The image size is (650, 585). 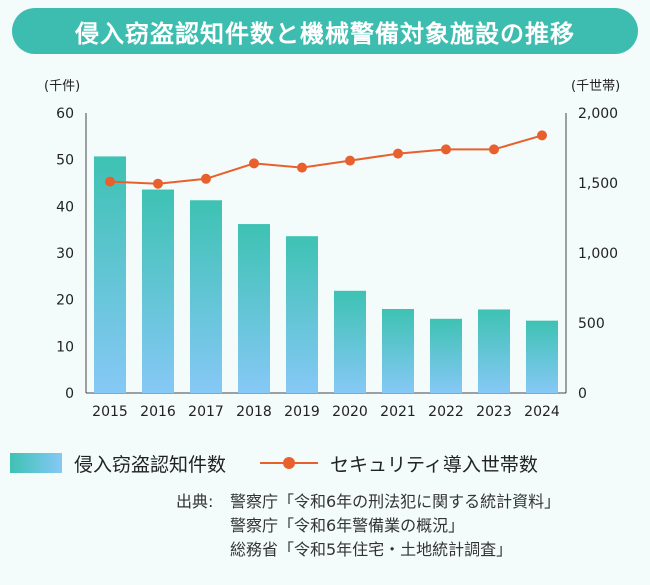 I want to click on x-tick-label: 2015, so click(x=110, y=412).